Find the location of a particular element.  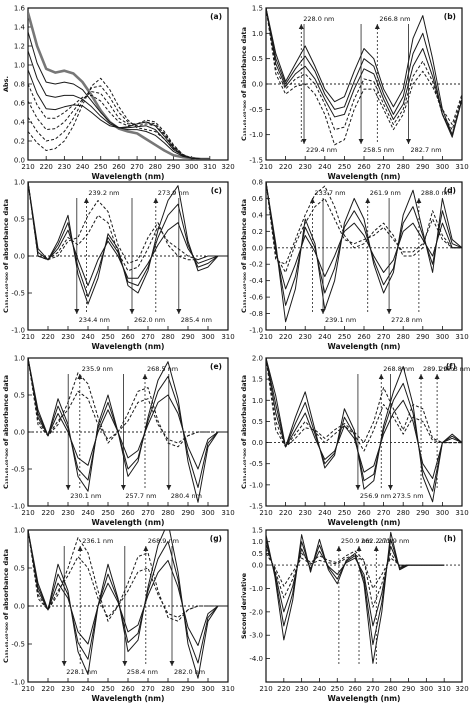

annotation-label: 261.9 nm is located at coordinates (385, 193).